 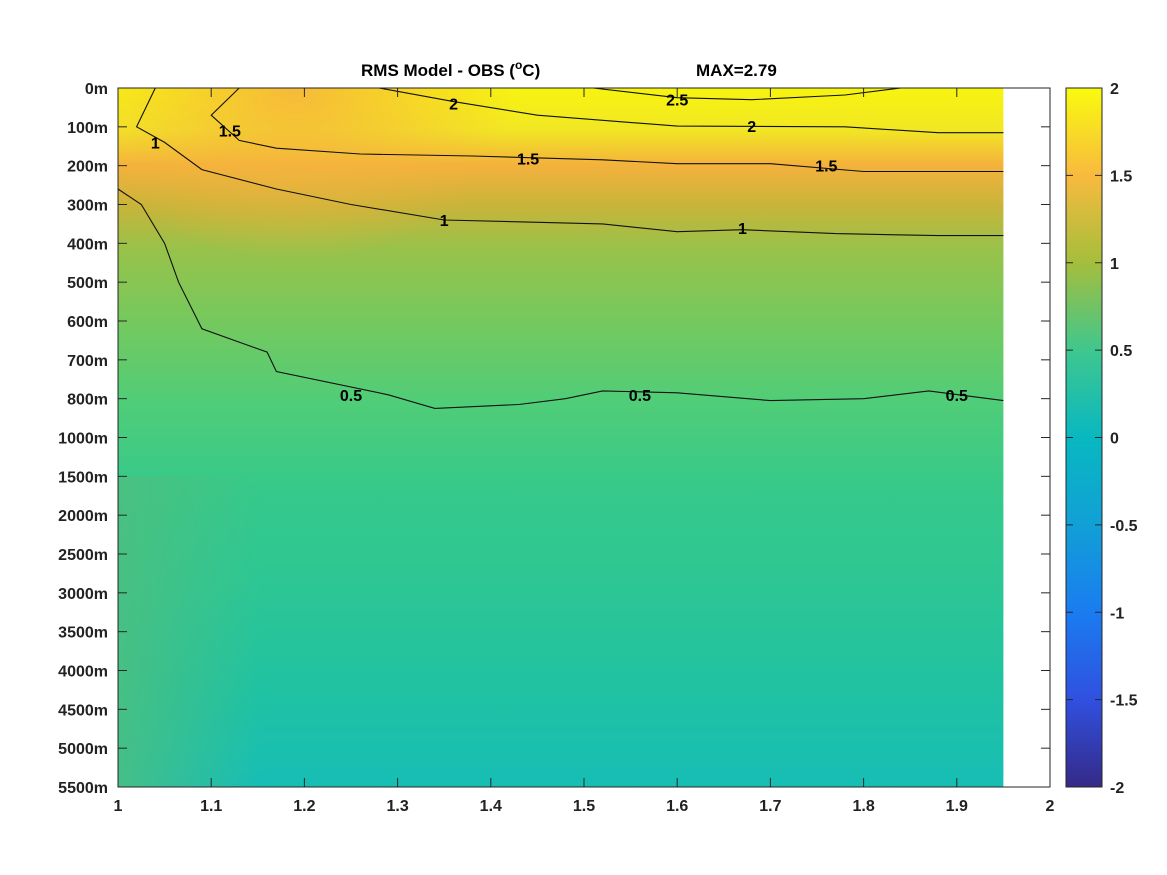 What do you see at coordinates (1114, 439) in the screenshot?
I see `colorbar-tick-label: 0` at bounding box center [1114, 439].